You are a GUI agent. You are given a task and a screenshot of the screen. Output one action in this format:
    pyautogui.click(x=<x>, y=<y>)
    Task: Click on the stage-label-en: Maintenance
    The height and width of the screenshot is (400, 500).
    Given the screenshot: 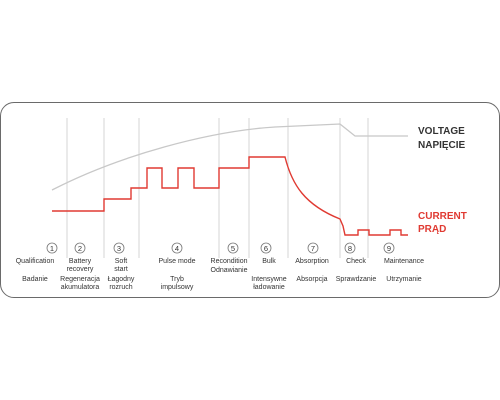 What is the action you would take?
    pyautogui.click(x=404, y=261)
    